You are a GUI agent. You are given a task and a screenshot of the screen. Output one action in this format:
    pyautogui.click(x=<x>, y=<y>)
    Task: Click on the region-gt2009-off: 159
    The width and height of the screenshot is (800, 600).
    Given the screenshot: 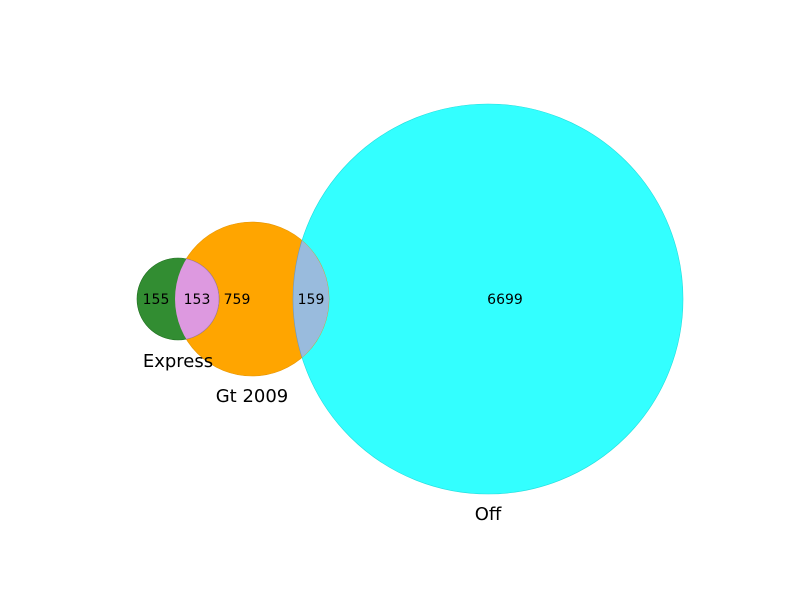 What is the action you would take?
    pyautogui.click(x=311, y=300)
    